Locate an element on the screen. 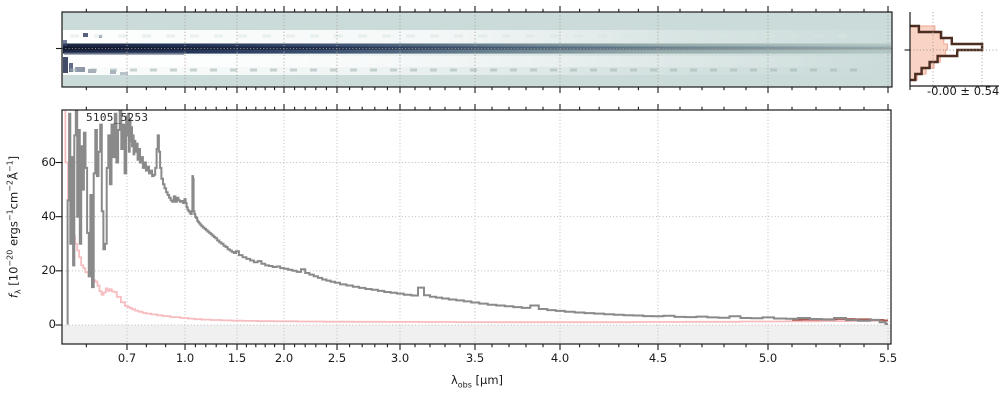 The width and height of the screenshot is (1000, 400). x-axis-label: λobs [μm] is located at coordinates (477, 382).